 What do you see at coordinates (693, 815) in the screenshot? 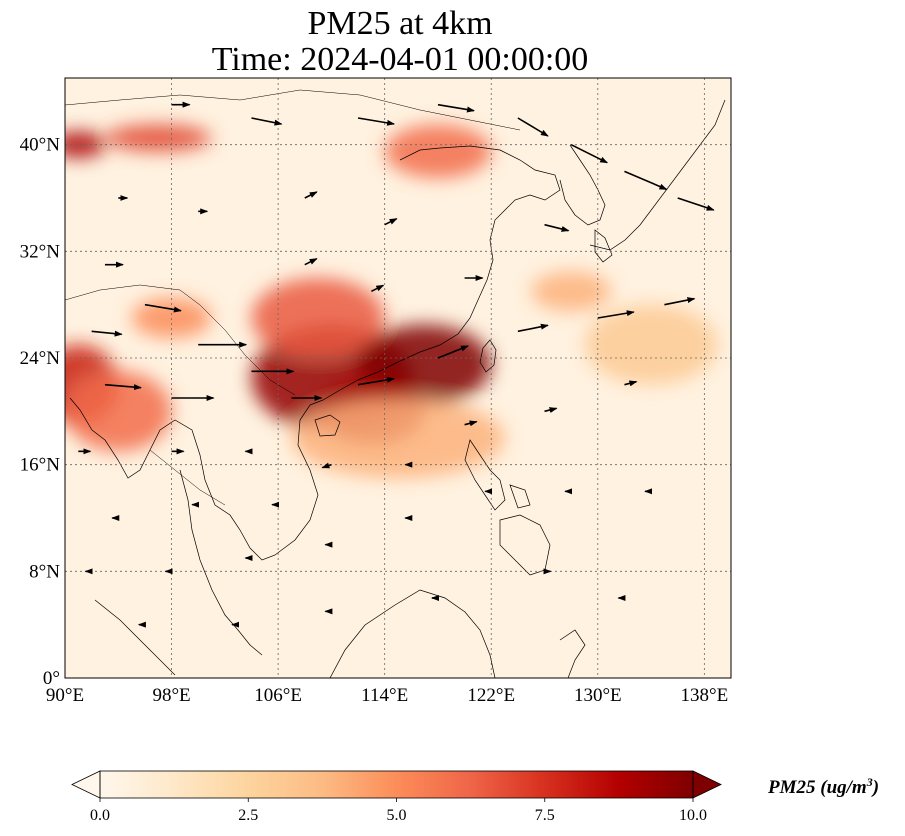
I see `colorbar-tick-label: 10.0` at bounding box center [693, 815].